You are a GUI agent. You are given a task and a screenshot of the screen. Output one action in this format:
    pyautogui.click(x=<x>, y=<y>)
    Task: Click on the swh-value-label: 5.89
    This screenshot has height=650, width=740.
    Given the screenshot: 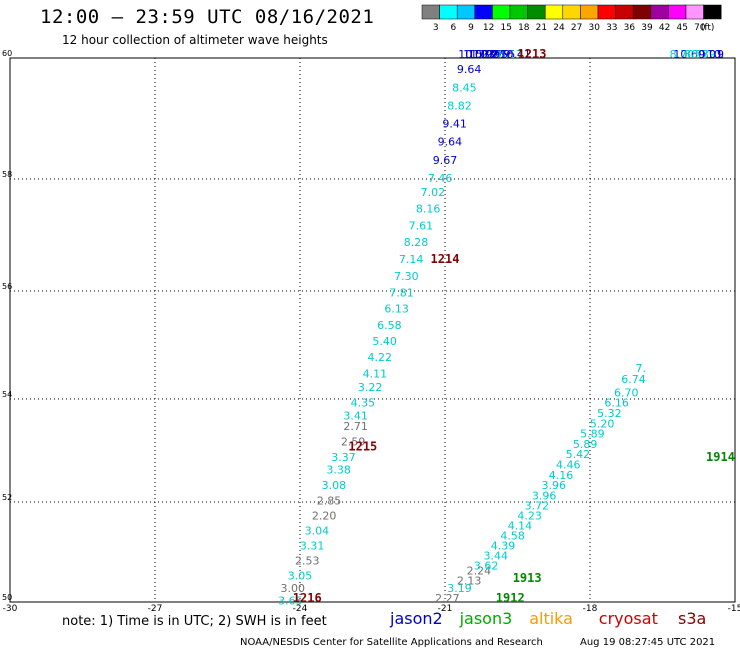 What is the action you would take?
    pyautogui.click(x=592, y=434)
    